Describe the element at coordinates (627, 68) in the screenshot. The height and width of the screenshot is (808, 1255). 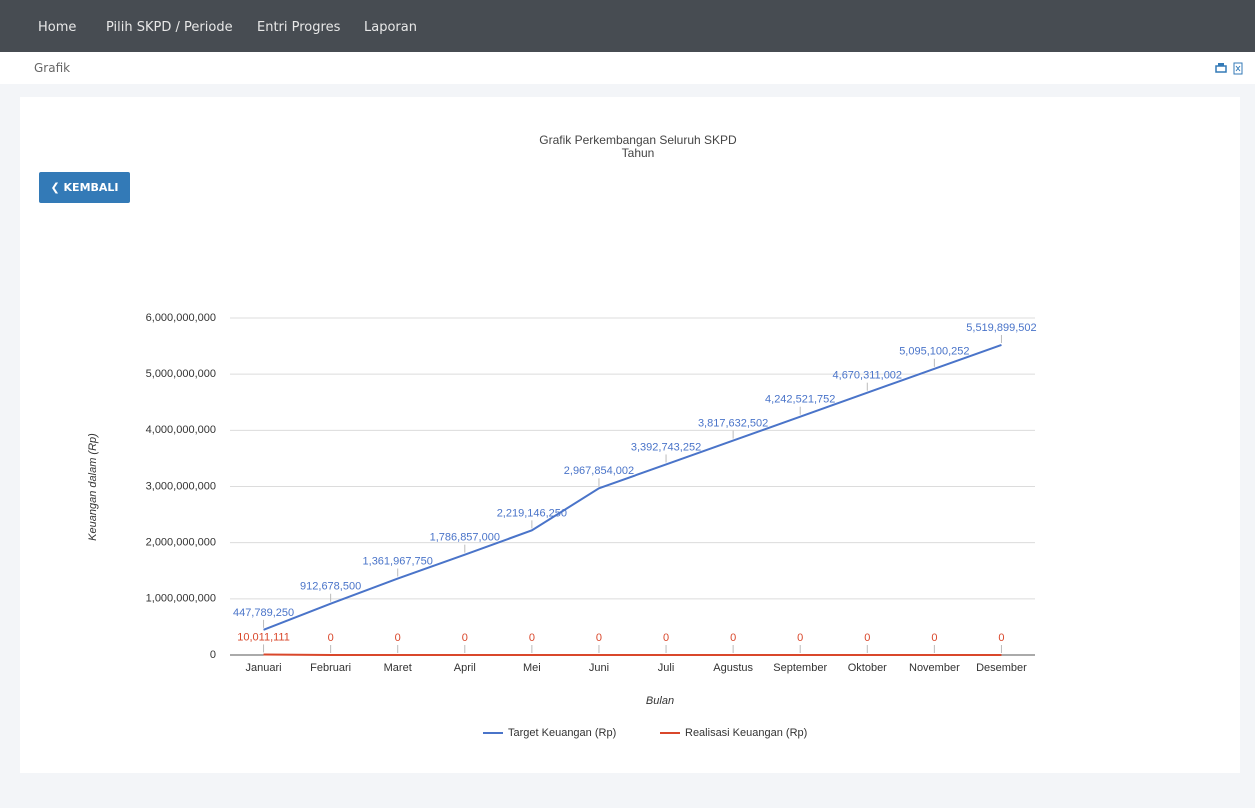
I see `breadcrumb-bar: Grafik` at that location.